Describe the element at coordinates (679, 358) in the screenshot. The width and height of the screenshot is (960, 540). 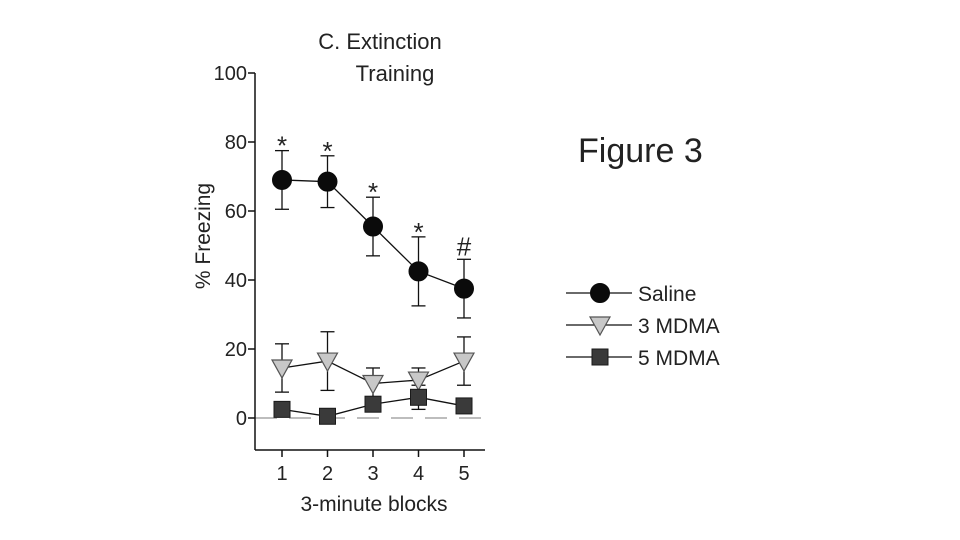
I see `legend-label-5-mdma: 5 MDMA` at that location.